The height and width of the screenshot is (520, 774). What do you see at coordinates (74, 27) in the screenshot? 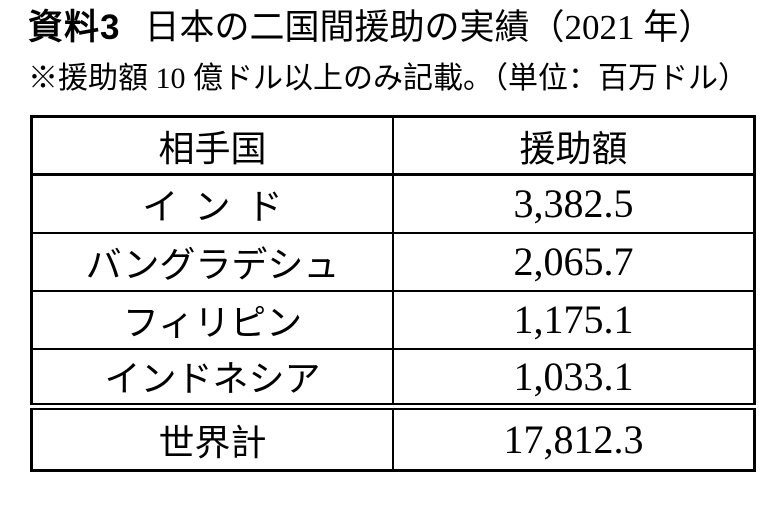
I see `figure-label: 資料3` at bounding box center [74, 27].